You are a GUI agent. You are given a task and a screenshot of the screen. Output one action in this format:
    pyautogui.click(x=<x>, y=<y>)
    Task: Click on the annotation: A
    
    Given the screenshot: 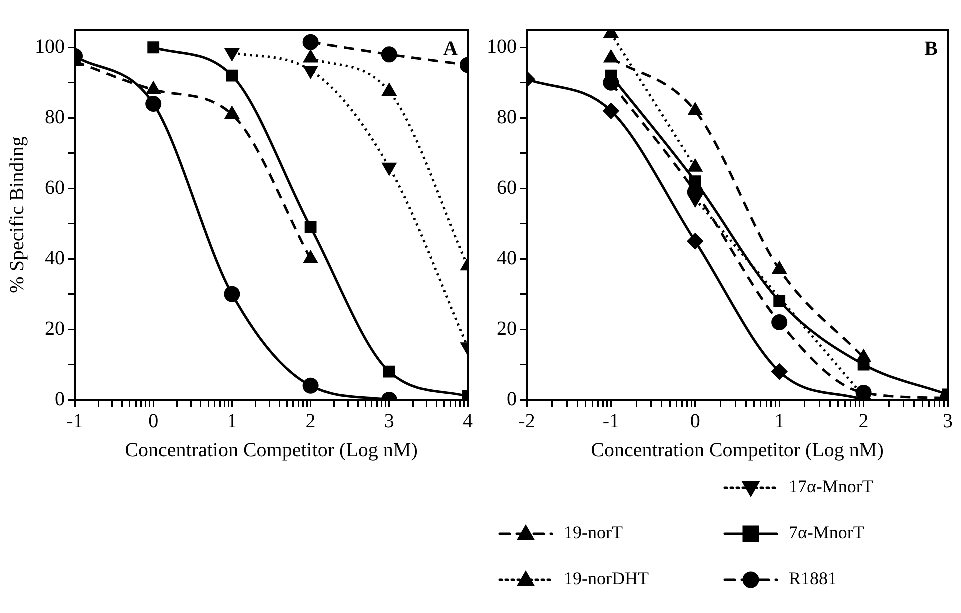 What is the action you would take?
    pyautogui.click(x=451, y=49)
    